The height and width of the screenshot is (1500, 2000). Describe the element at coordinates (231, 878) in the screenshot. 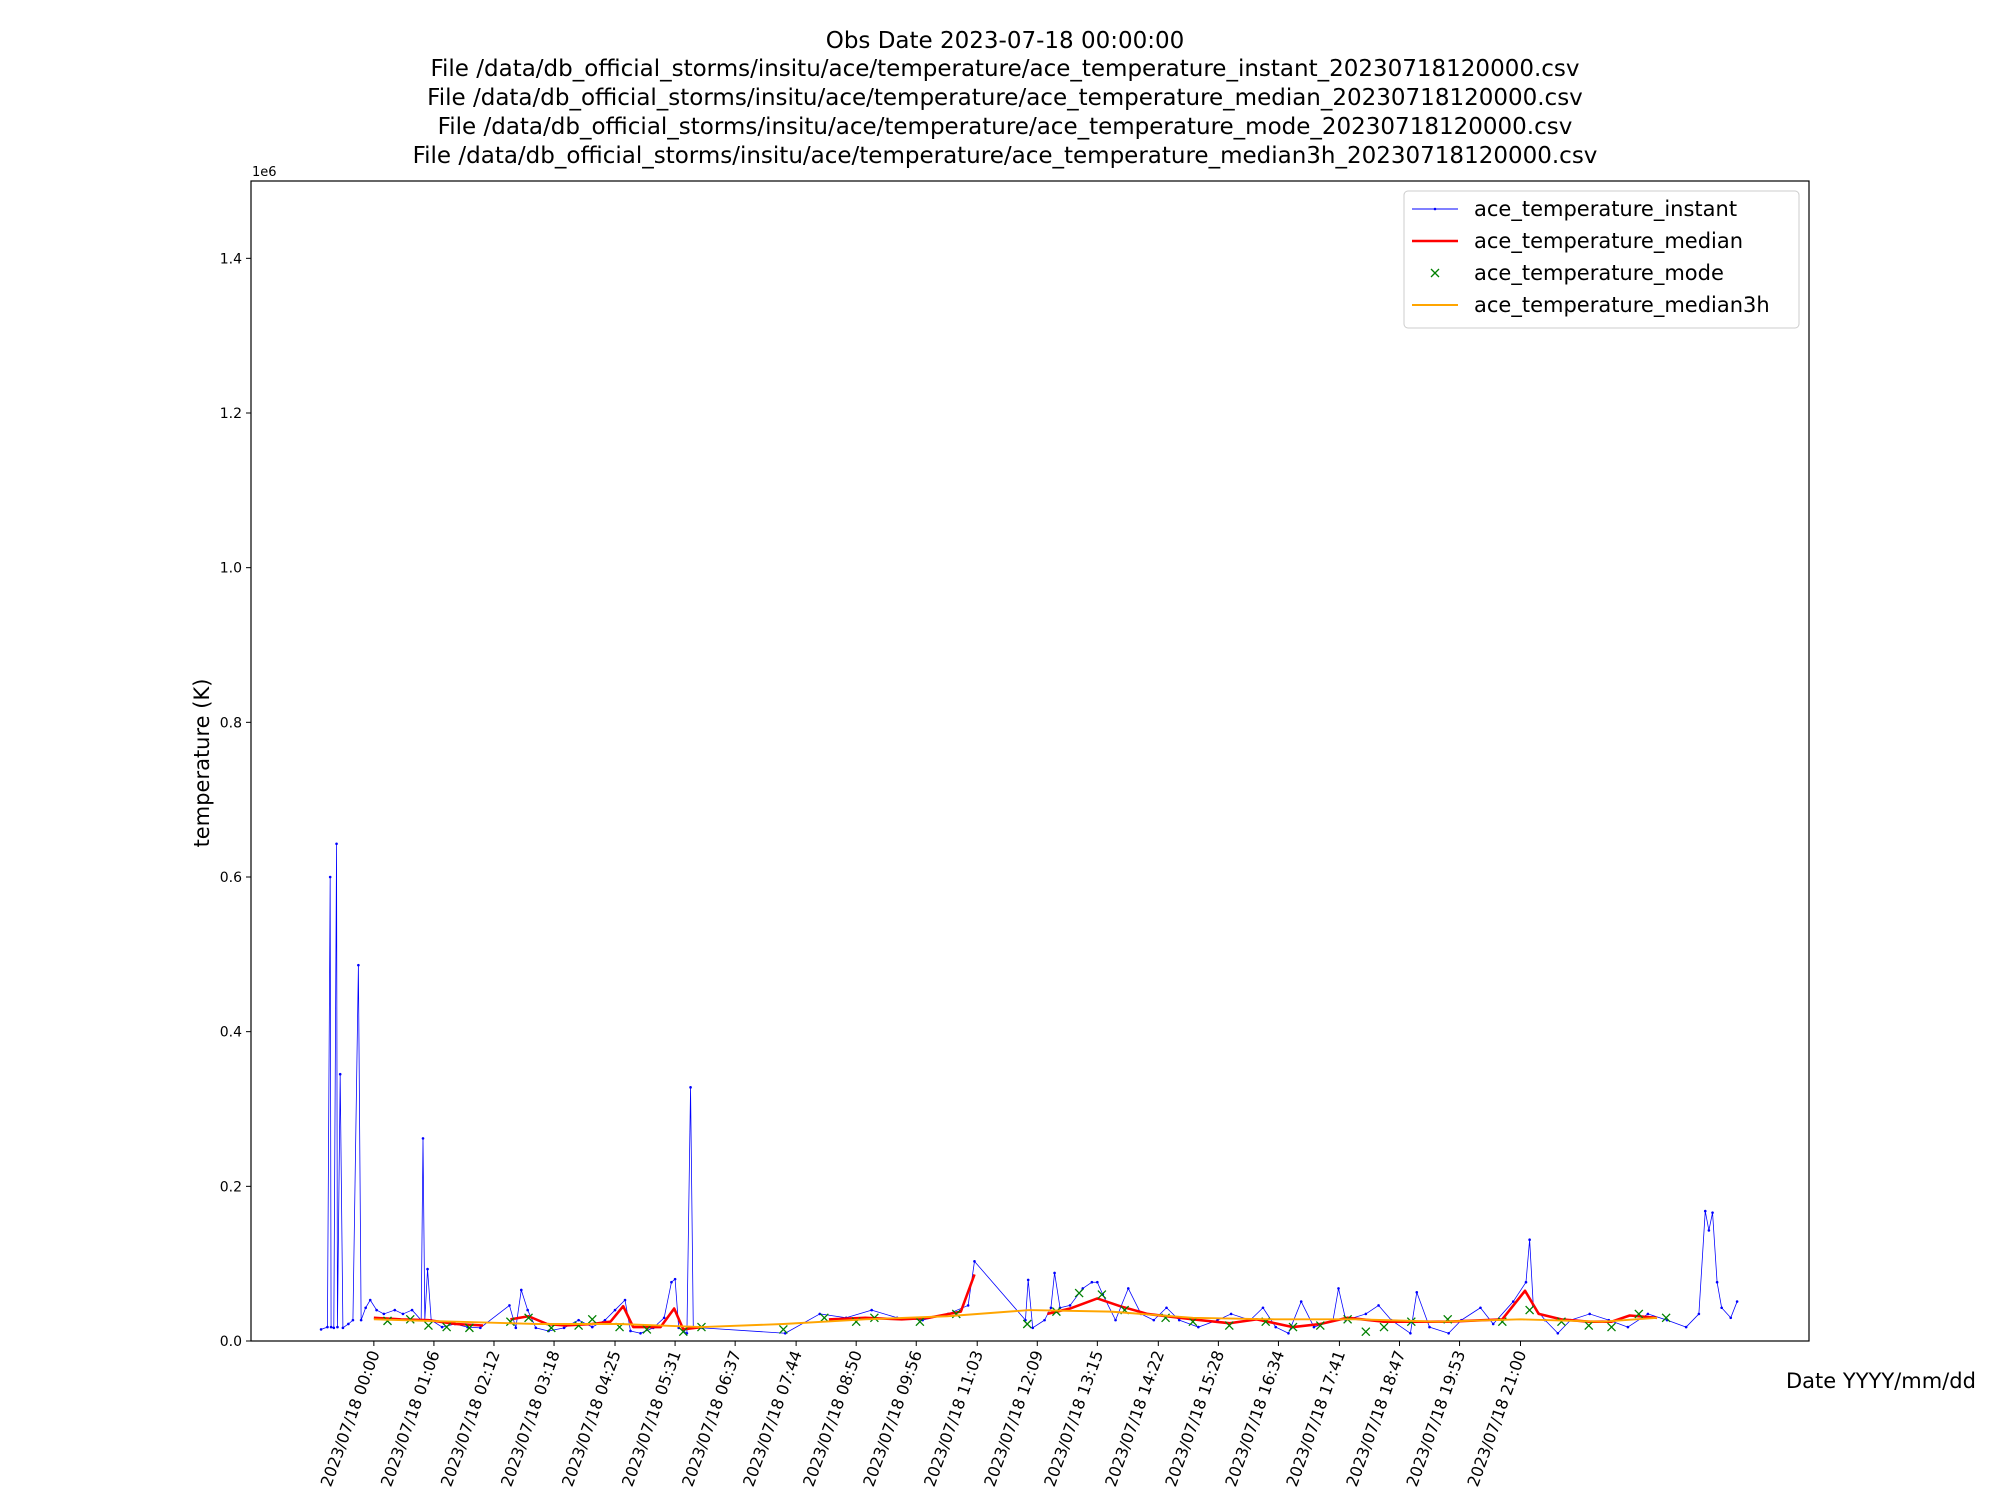

I see `y-tick-label: 0.6` at that location.